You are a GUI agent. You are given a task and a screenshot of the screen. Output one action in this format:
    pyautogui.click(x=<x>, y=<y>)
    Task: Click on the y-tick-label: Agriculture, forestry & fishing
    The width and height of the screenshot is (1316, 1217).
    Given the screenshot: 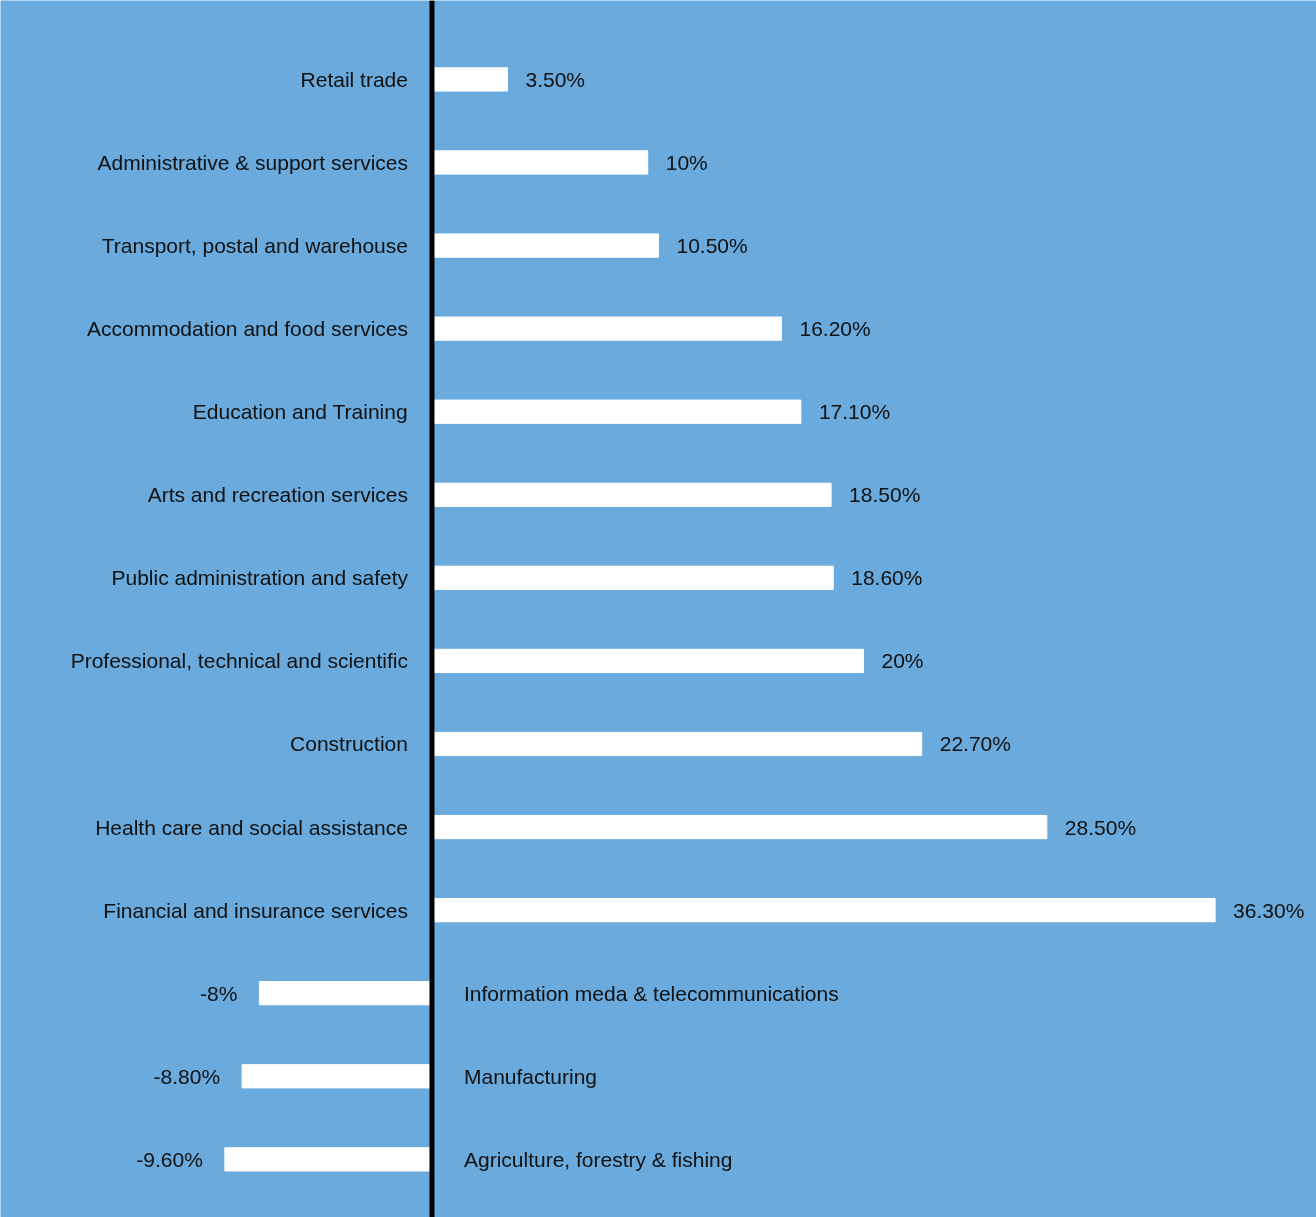 What is the action you would take?
    pyautogui.click(x=598, y=1159)
    